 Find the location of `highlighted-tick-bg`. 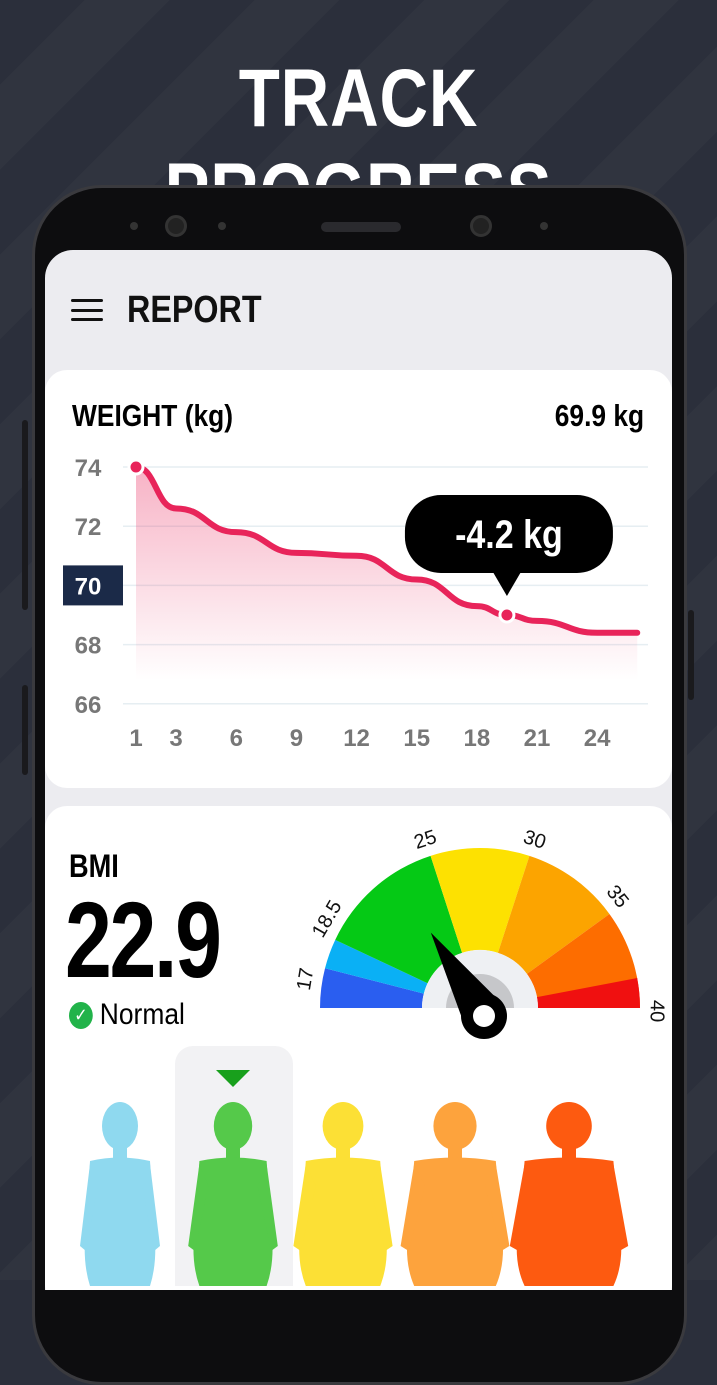

highlighted-tick-bg is located at coordinates (93, 585).